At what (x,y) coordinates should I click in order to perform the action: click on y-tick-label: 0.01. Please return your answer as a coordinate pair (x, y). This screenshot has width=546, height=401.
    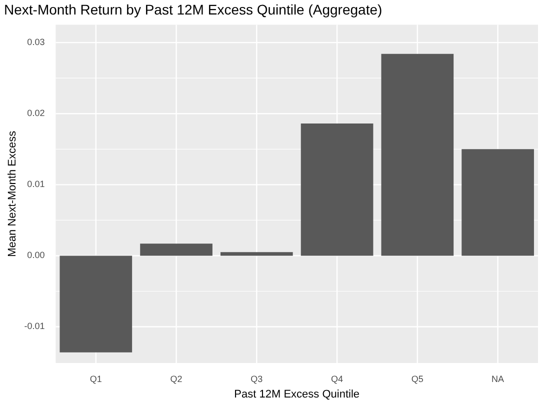
    Looking at the image, I should click on (36, 184).